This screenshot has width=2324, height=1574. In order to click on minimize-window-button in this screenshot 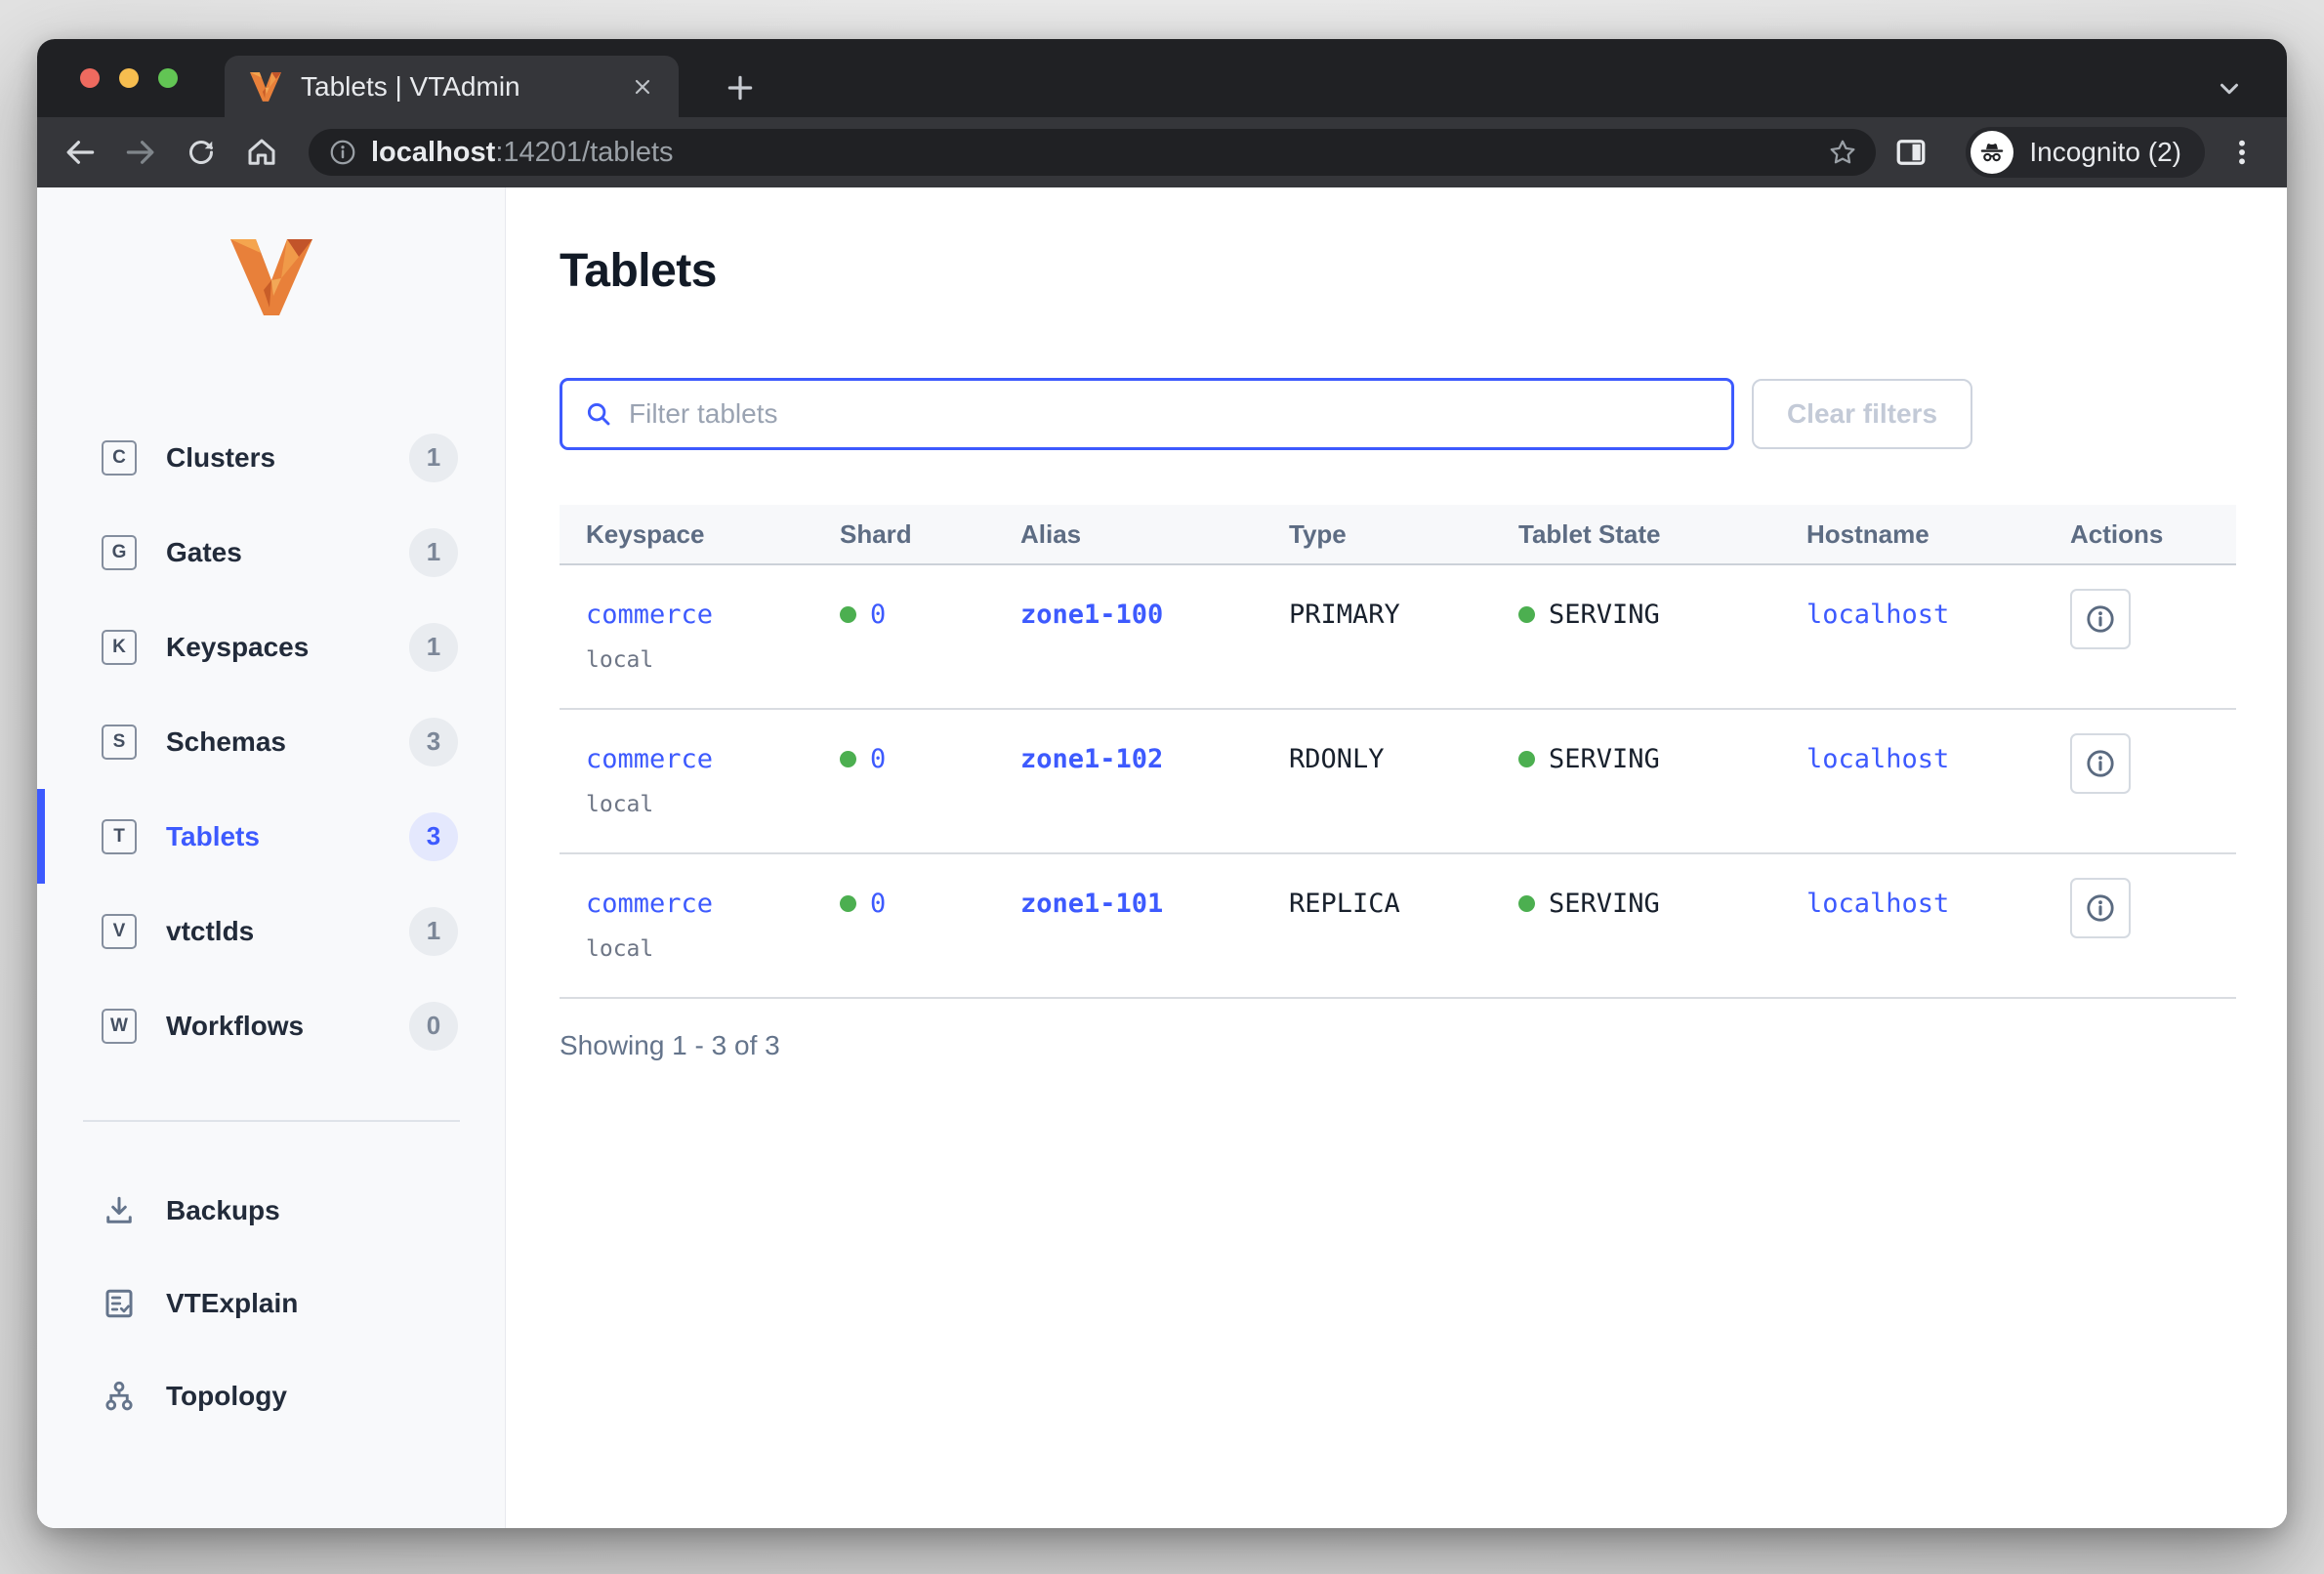, I will do `click(129, 78)`.